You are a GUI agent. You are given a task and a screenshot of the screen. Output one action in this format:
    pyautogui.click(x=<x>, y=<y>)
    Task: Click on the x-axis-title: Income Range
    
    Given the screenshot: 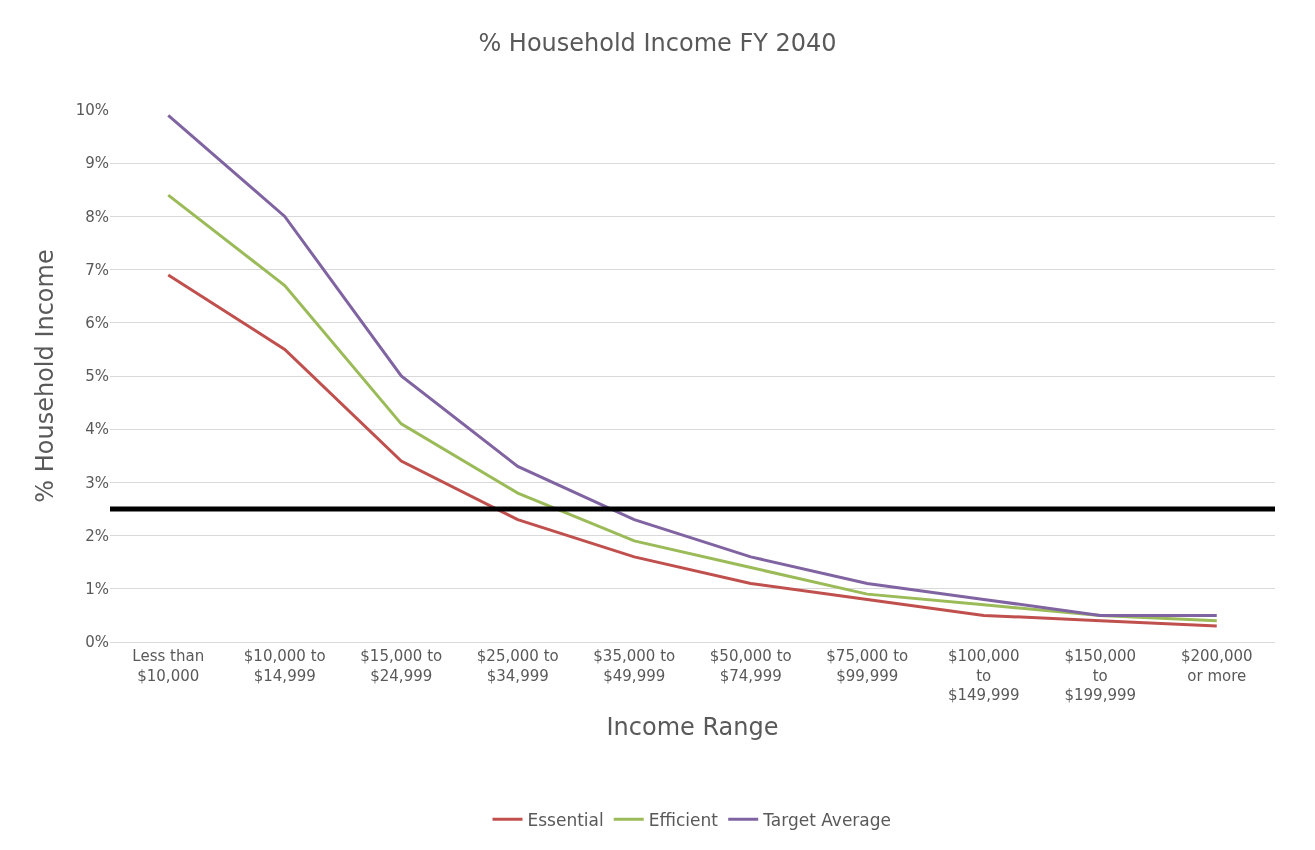 What is the action you would take?
    pyautogui.click(x=692, y=727)
    